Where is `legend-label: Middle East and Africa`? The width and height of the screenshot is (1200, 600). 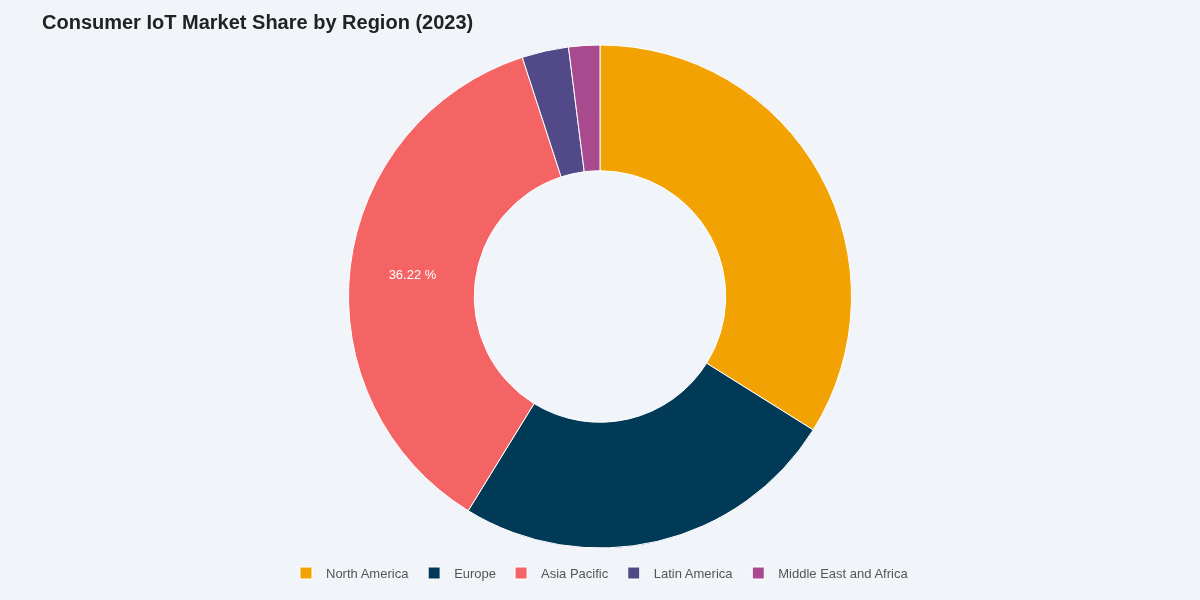 legend-label: Middle East and Africa is located at coordinates (843, 574).